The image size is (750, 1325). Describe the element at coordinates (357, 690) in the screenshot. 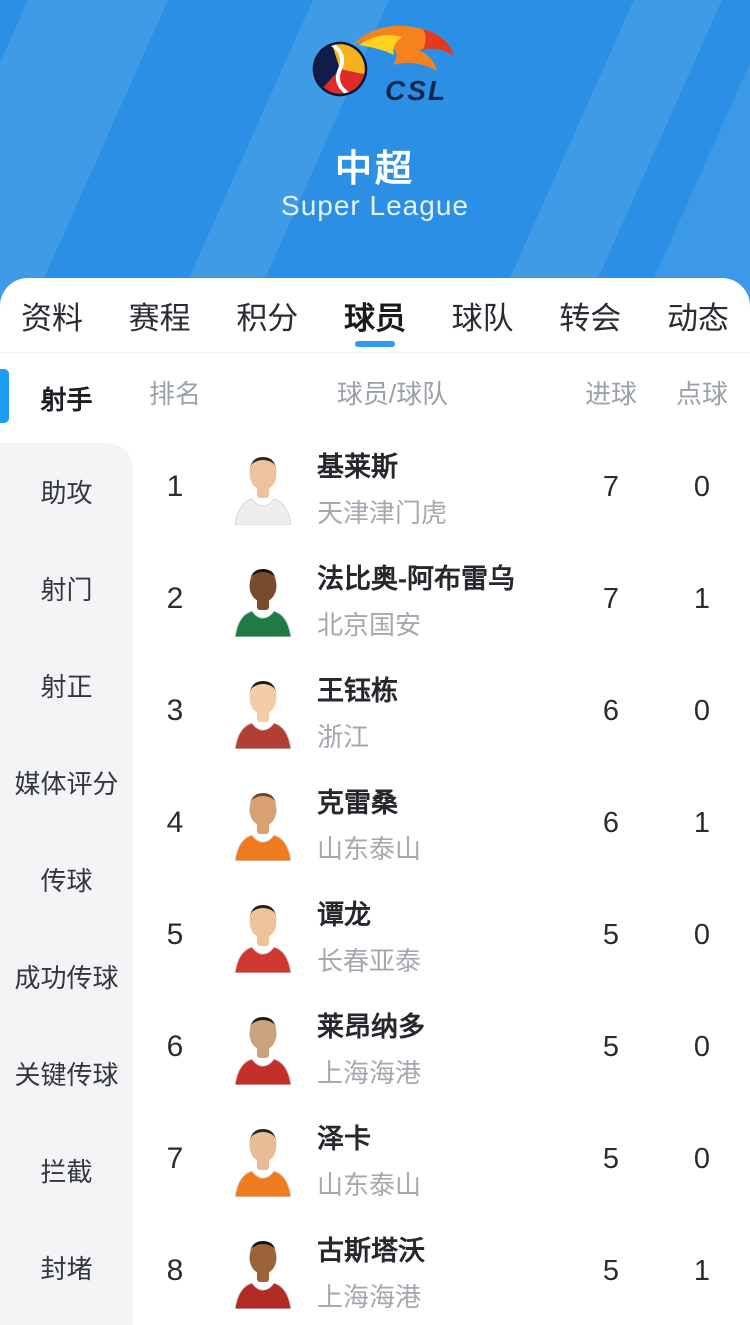

I see `player-name: 王钰栋` at that location.